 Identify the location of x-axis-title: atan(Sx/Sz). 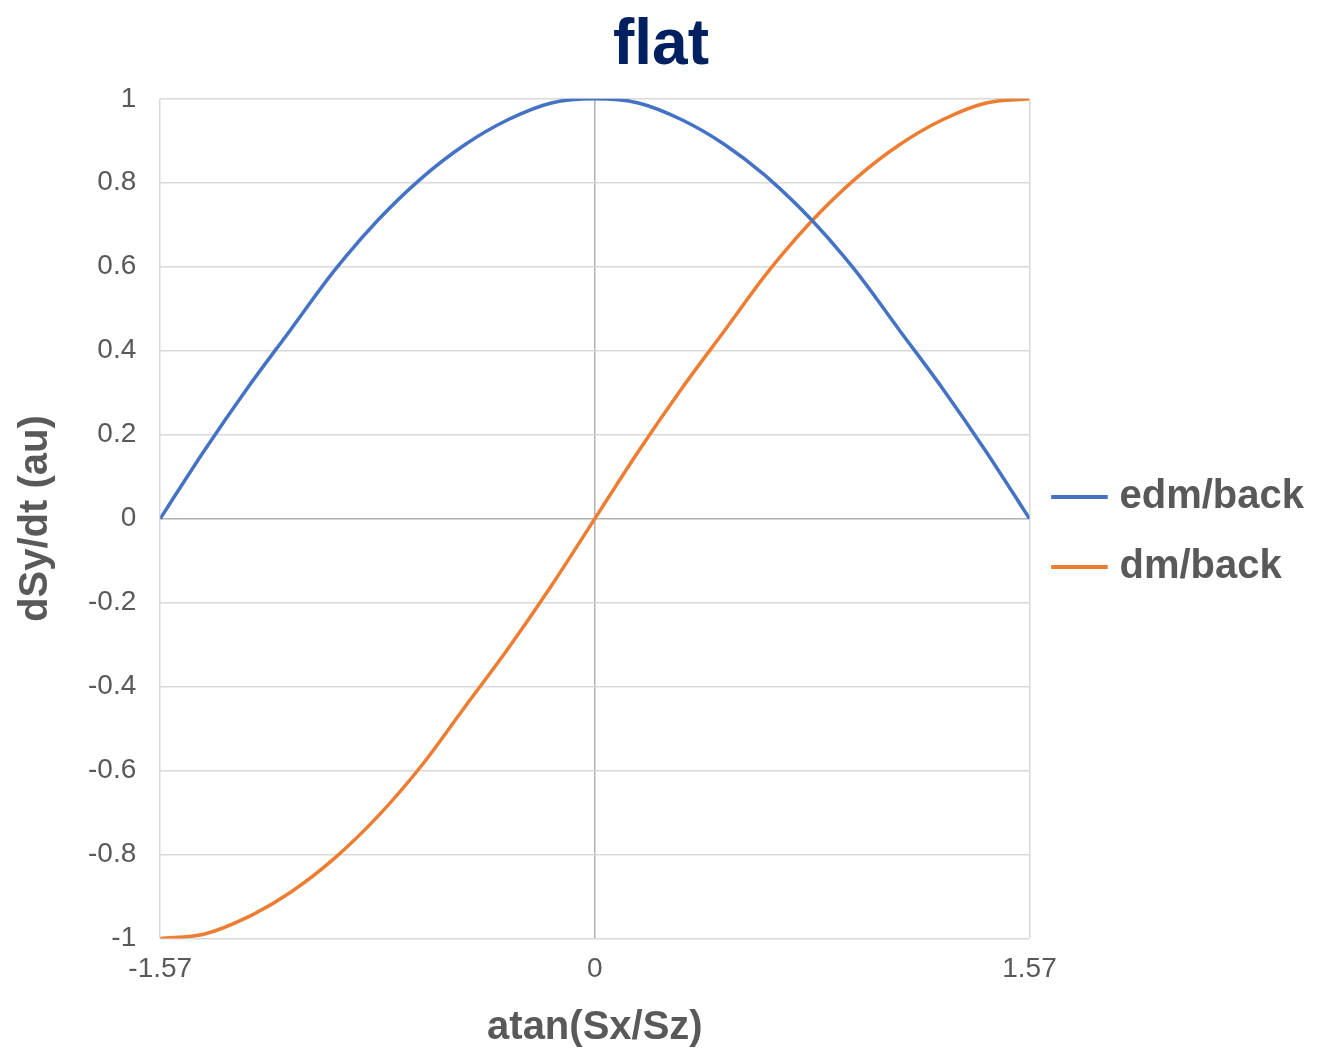
(595, 1025).